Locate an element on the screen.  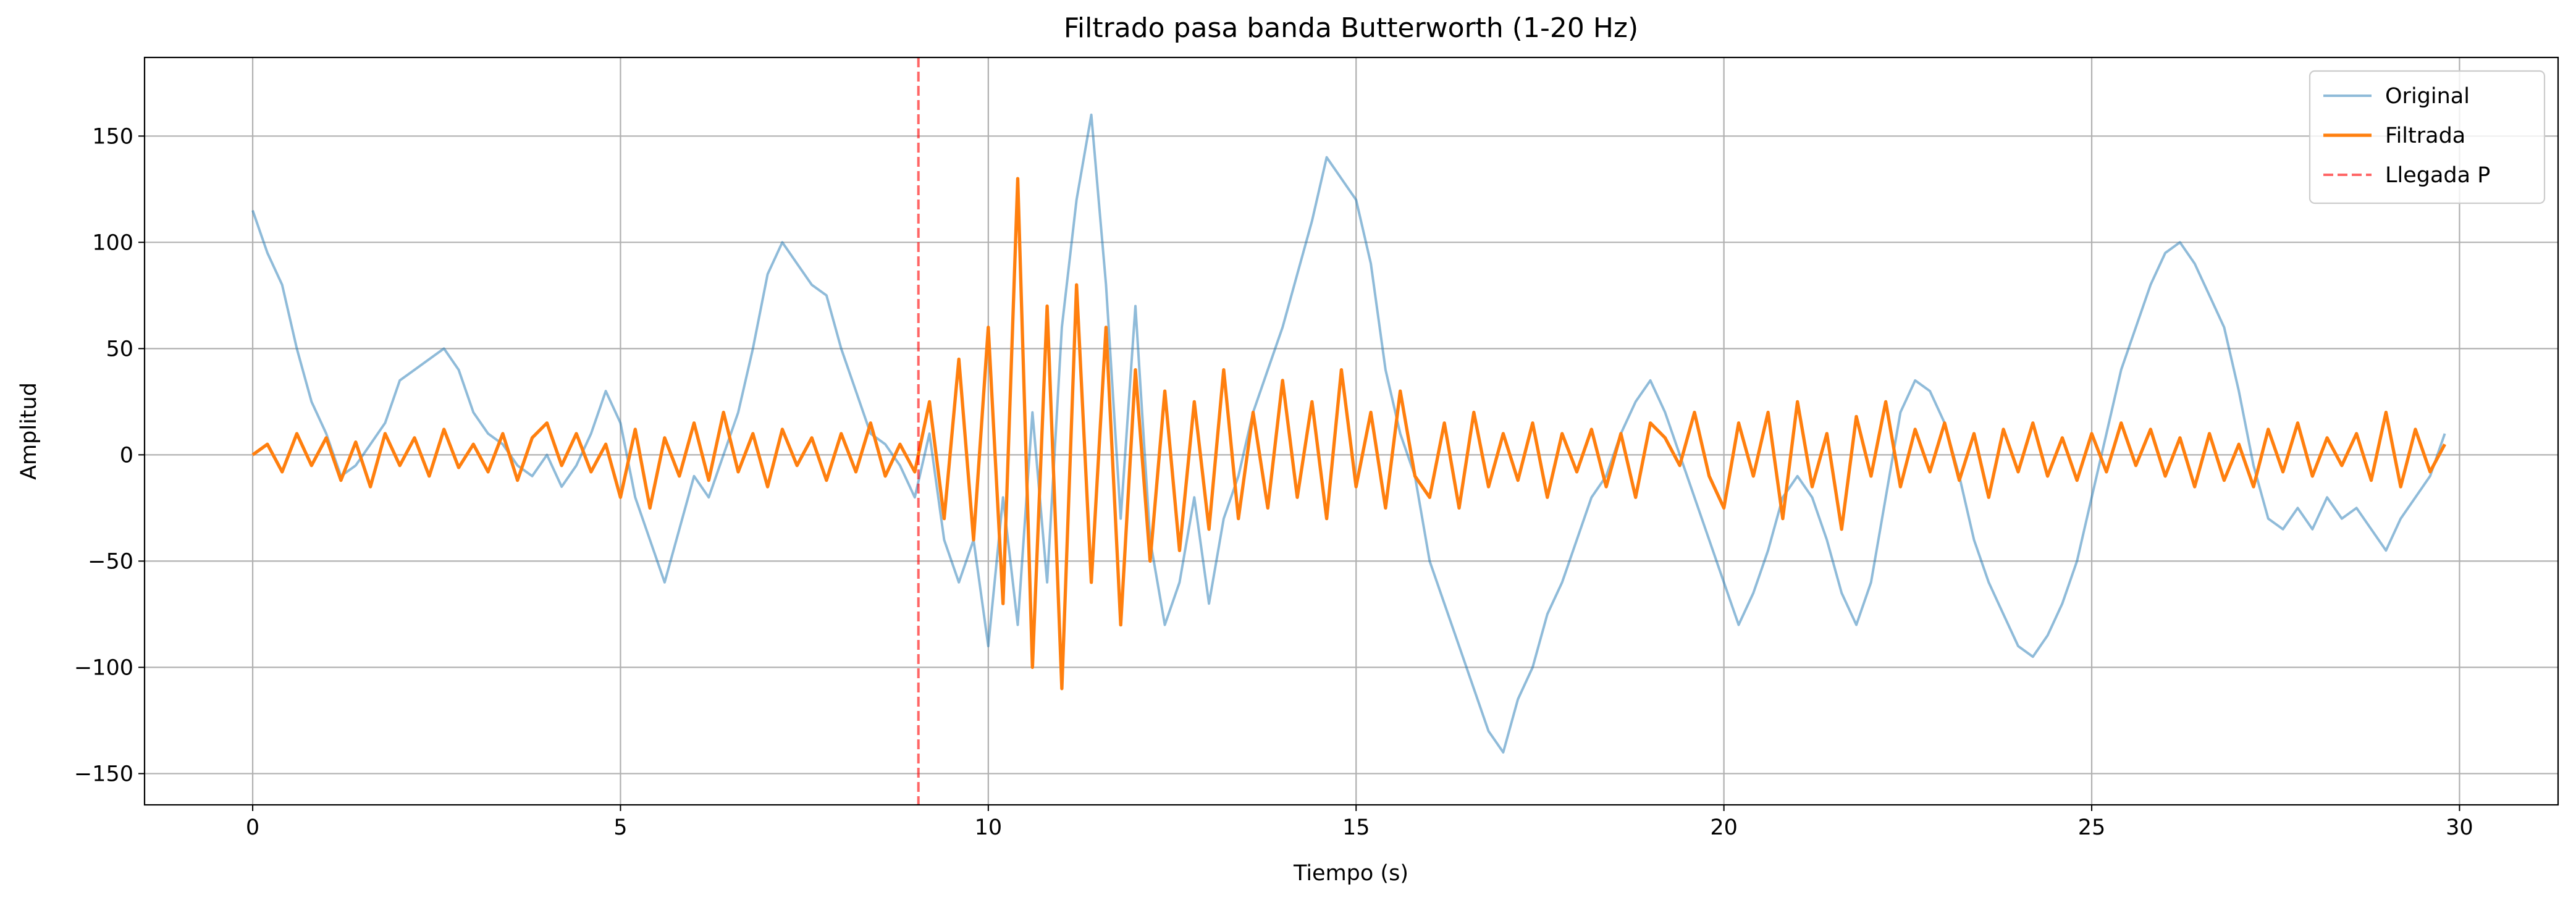
y-tick-label: −100 is located at coordinates (103, 668).